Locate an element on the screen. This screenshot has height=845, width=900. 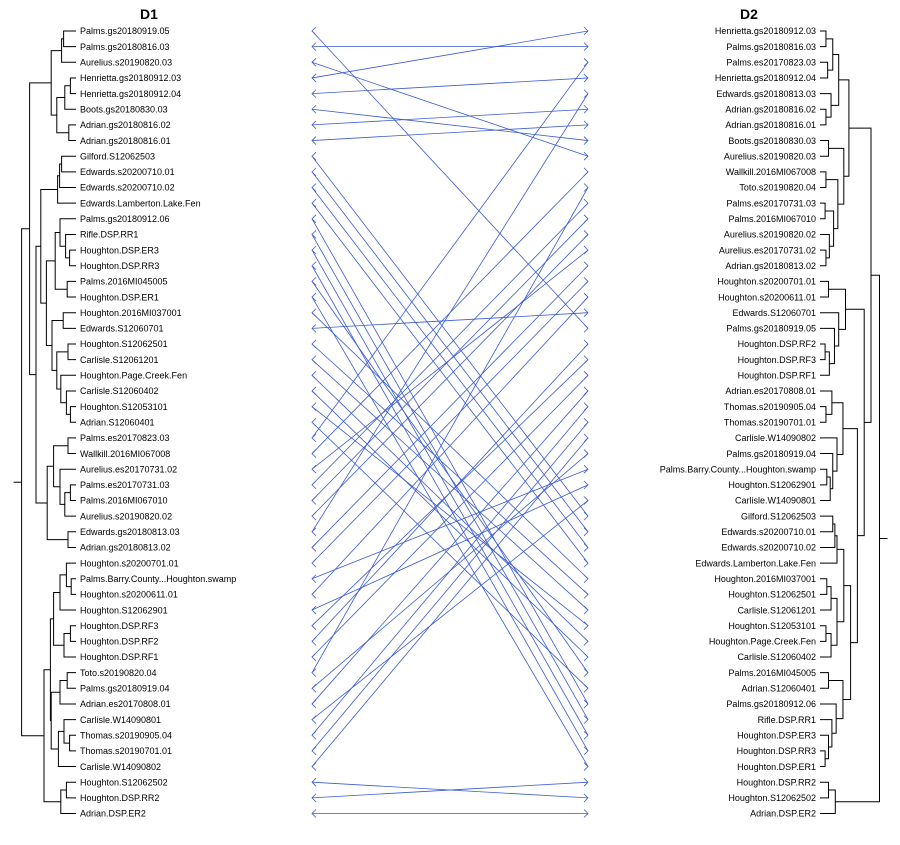
right-leaf-label: Adrian.gs20180813.02 is located at coordinates (770, 266).